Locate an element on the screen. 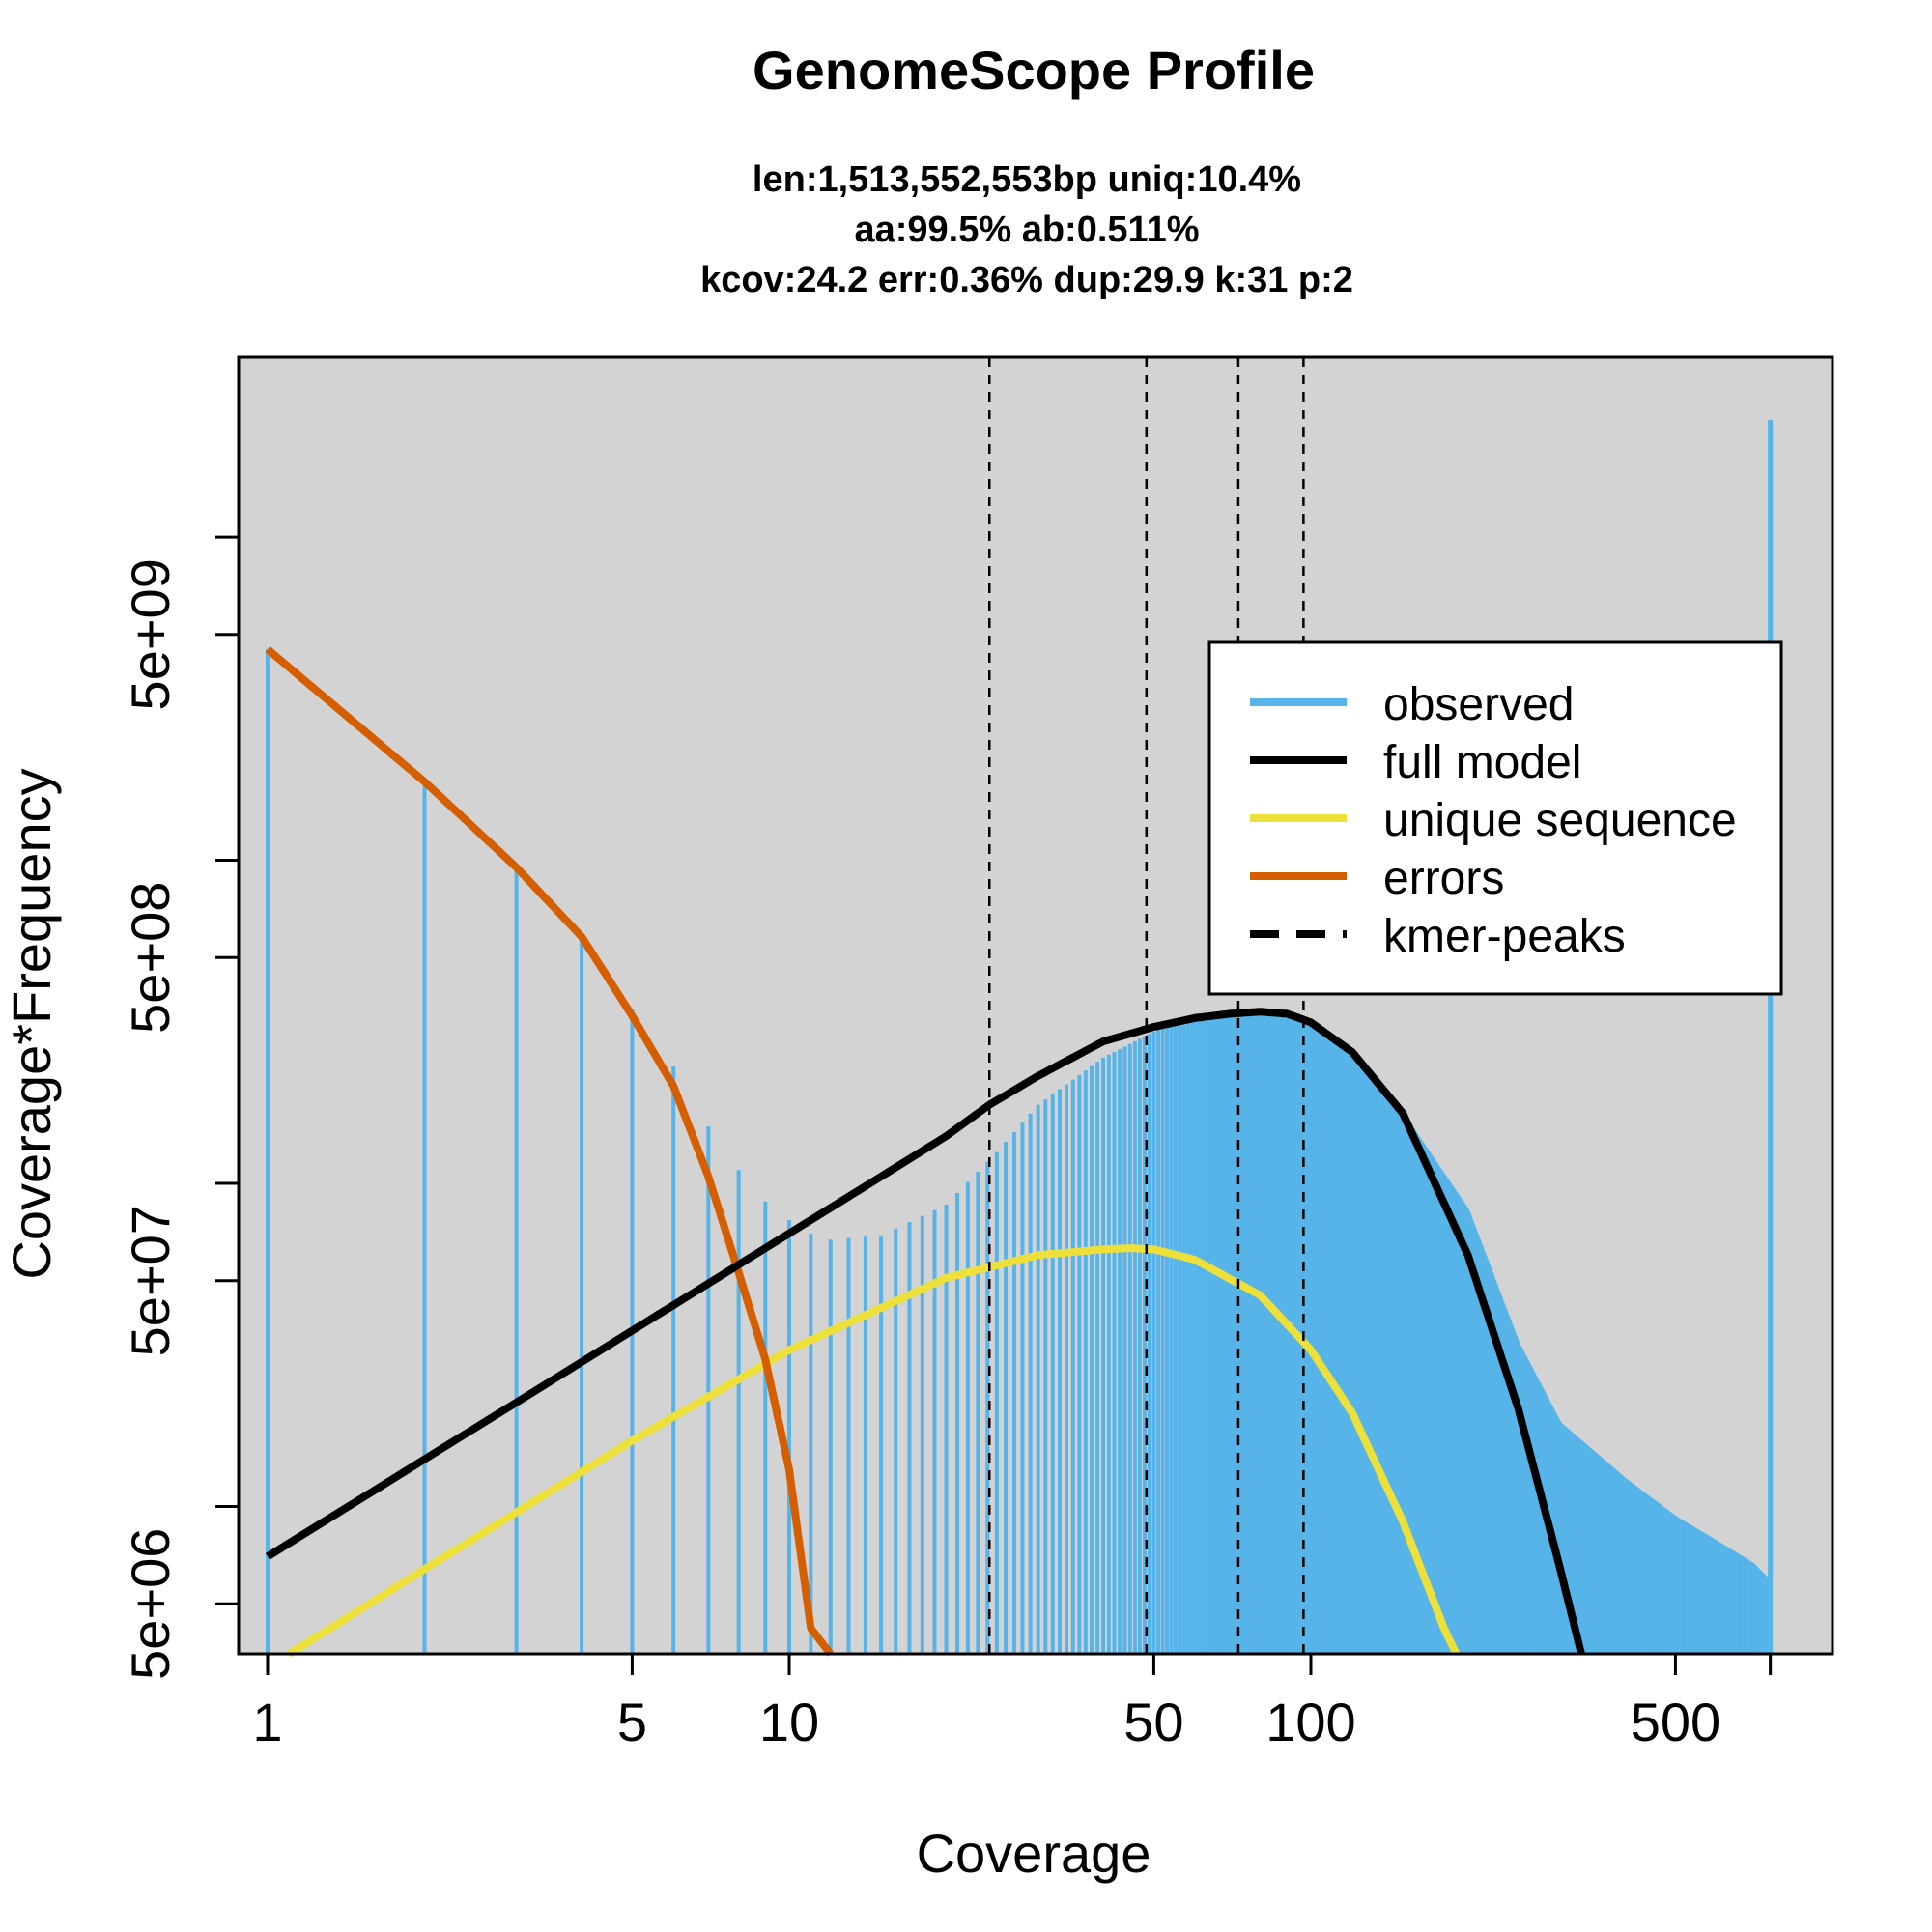  x-tick-label: 500 is located at coordinates (1675, 1721).